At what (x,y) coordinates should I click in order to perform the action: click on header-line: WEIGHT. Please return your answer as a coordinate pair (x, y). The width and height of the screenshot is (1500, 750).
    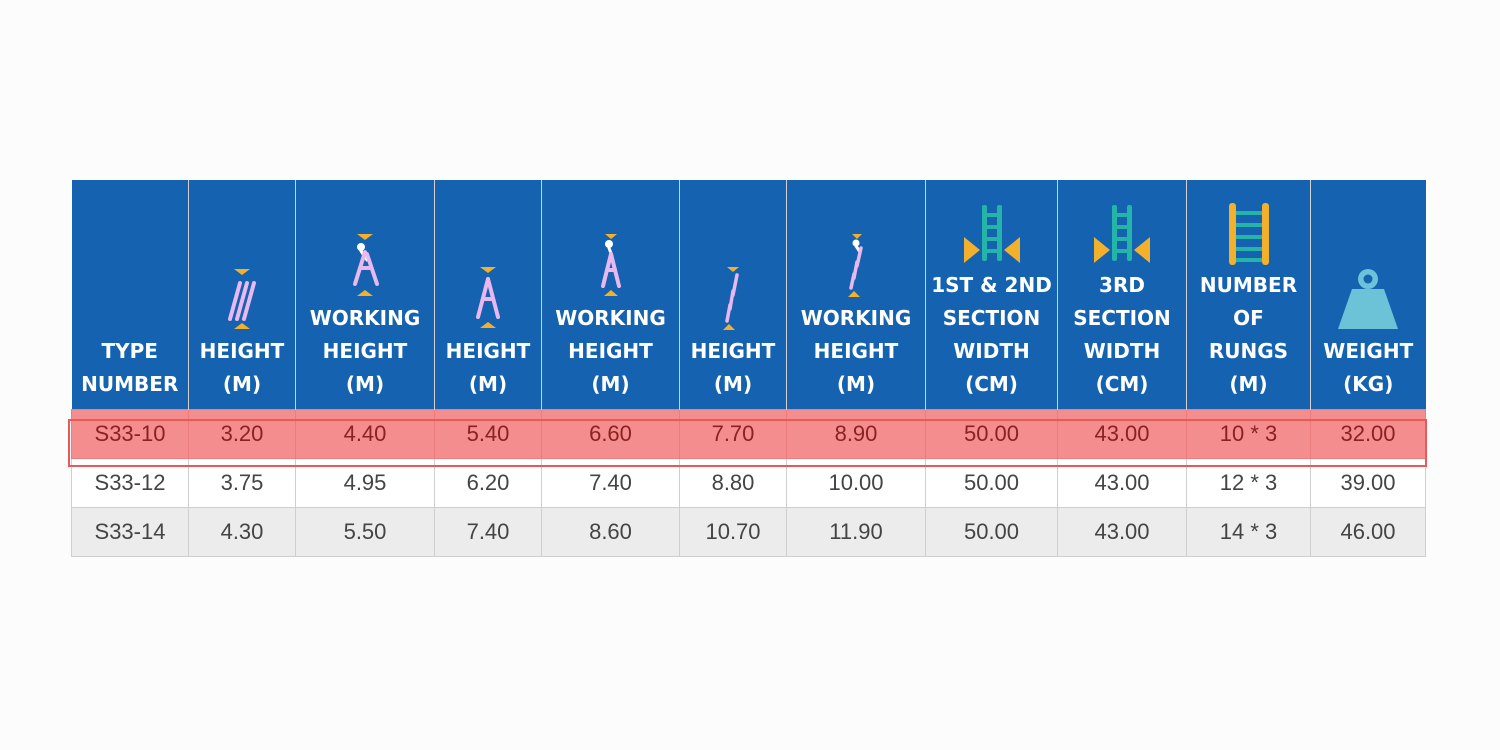
    Looking at the image, I should click on (1368, 350).